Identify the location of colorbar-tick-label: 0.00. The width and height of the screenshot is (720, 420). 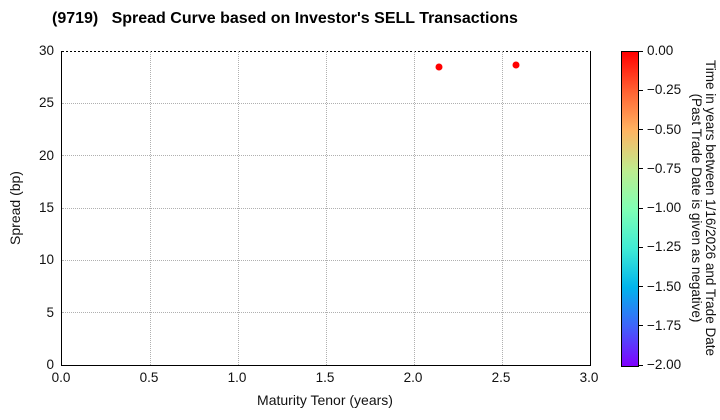
(660, 50).